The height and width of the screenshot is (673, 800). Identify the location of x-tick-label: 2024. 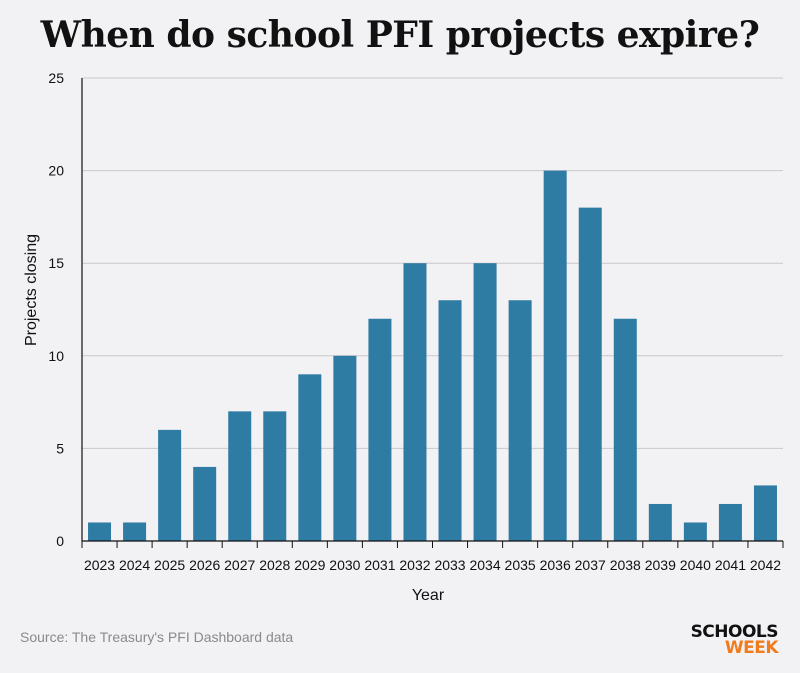
(134, 565).